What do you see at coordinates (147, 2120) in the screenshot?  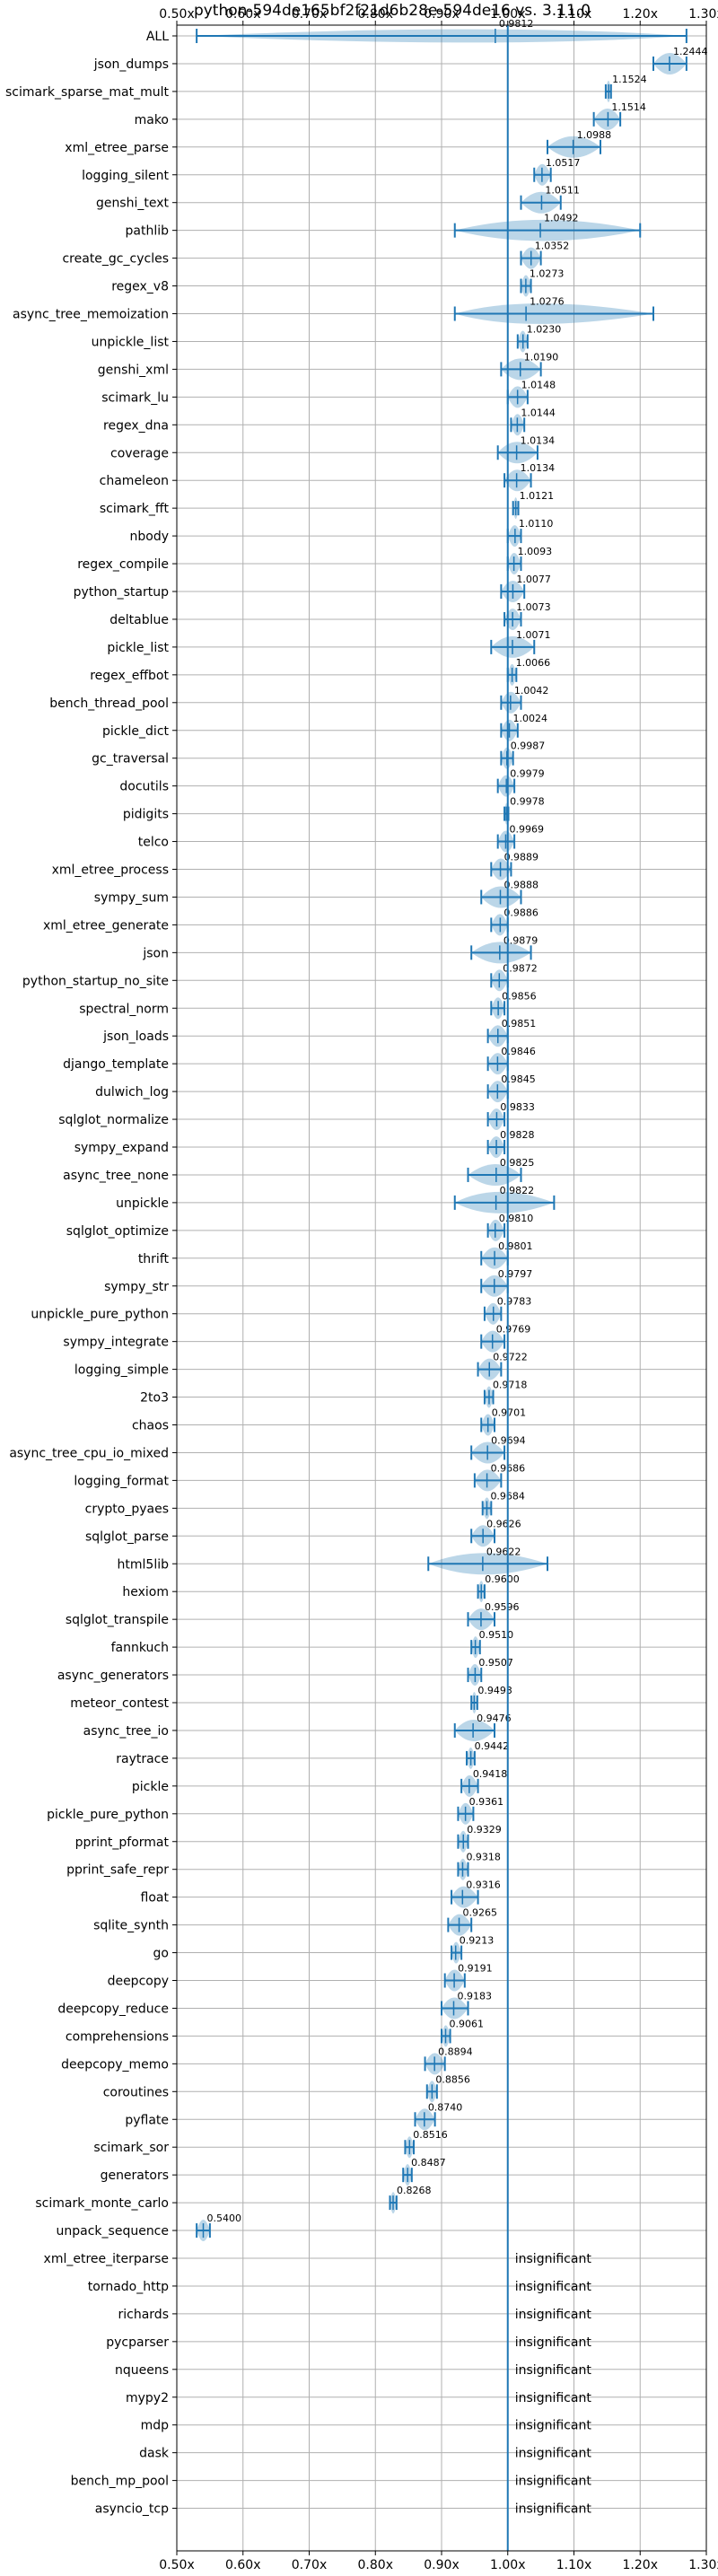 I see `benchmark-label: pyflate` at bounding box center [147, 2120].